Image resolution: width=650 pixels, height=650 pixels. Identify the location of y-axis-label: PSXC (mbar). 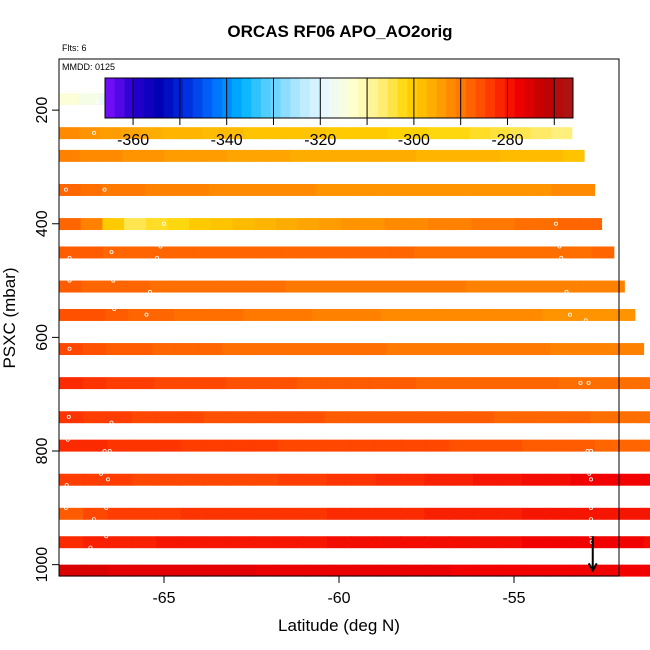
(9, 317).